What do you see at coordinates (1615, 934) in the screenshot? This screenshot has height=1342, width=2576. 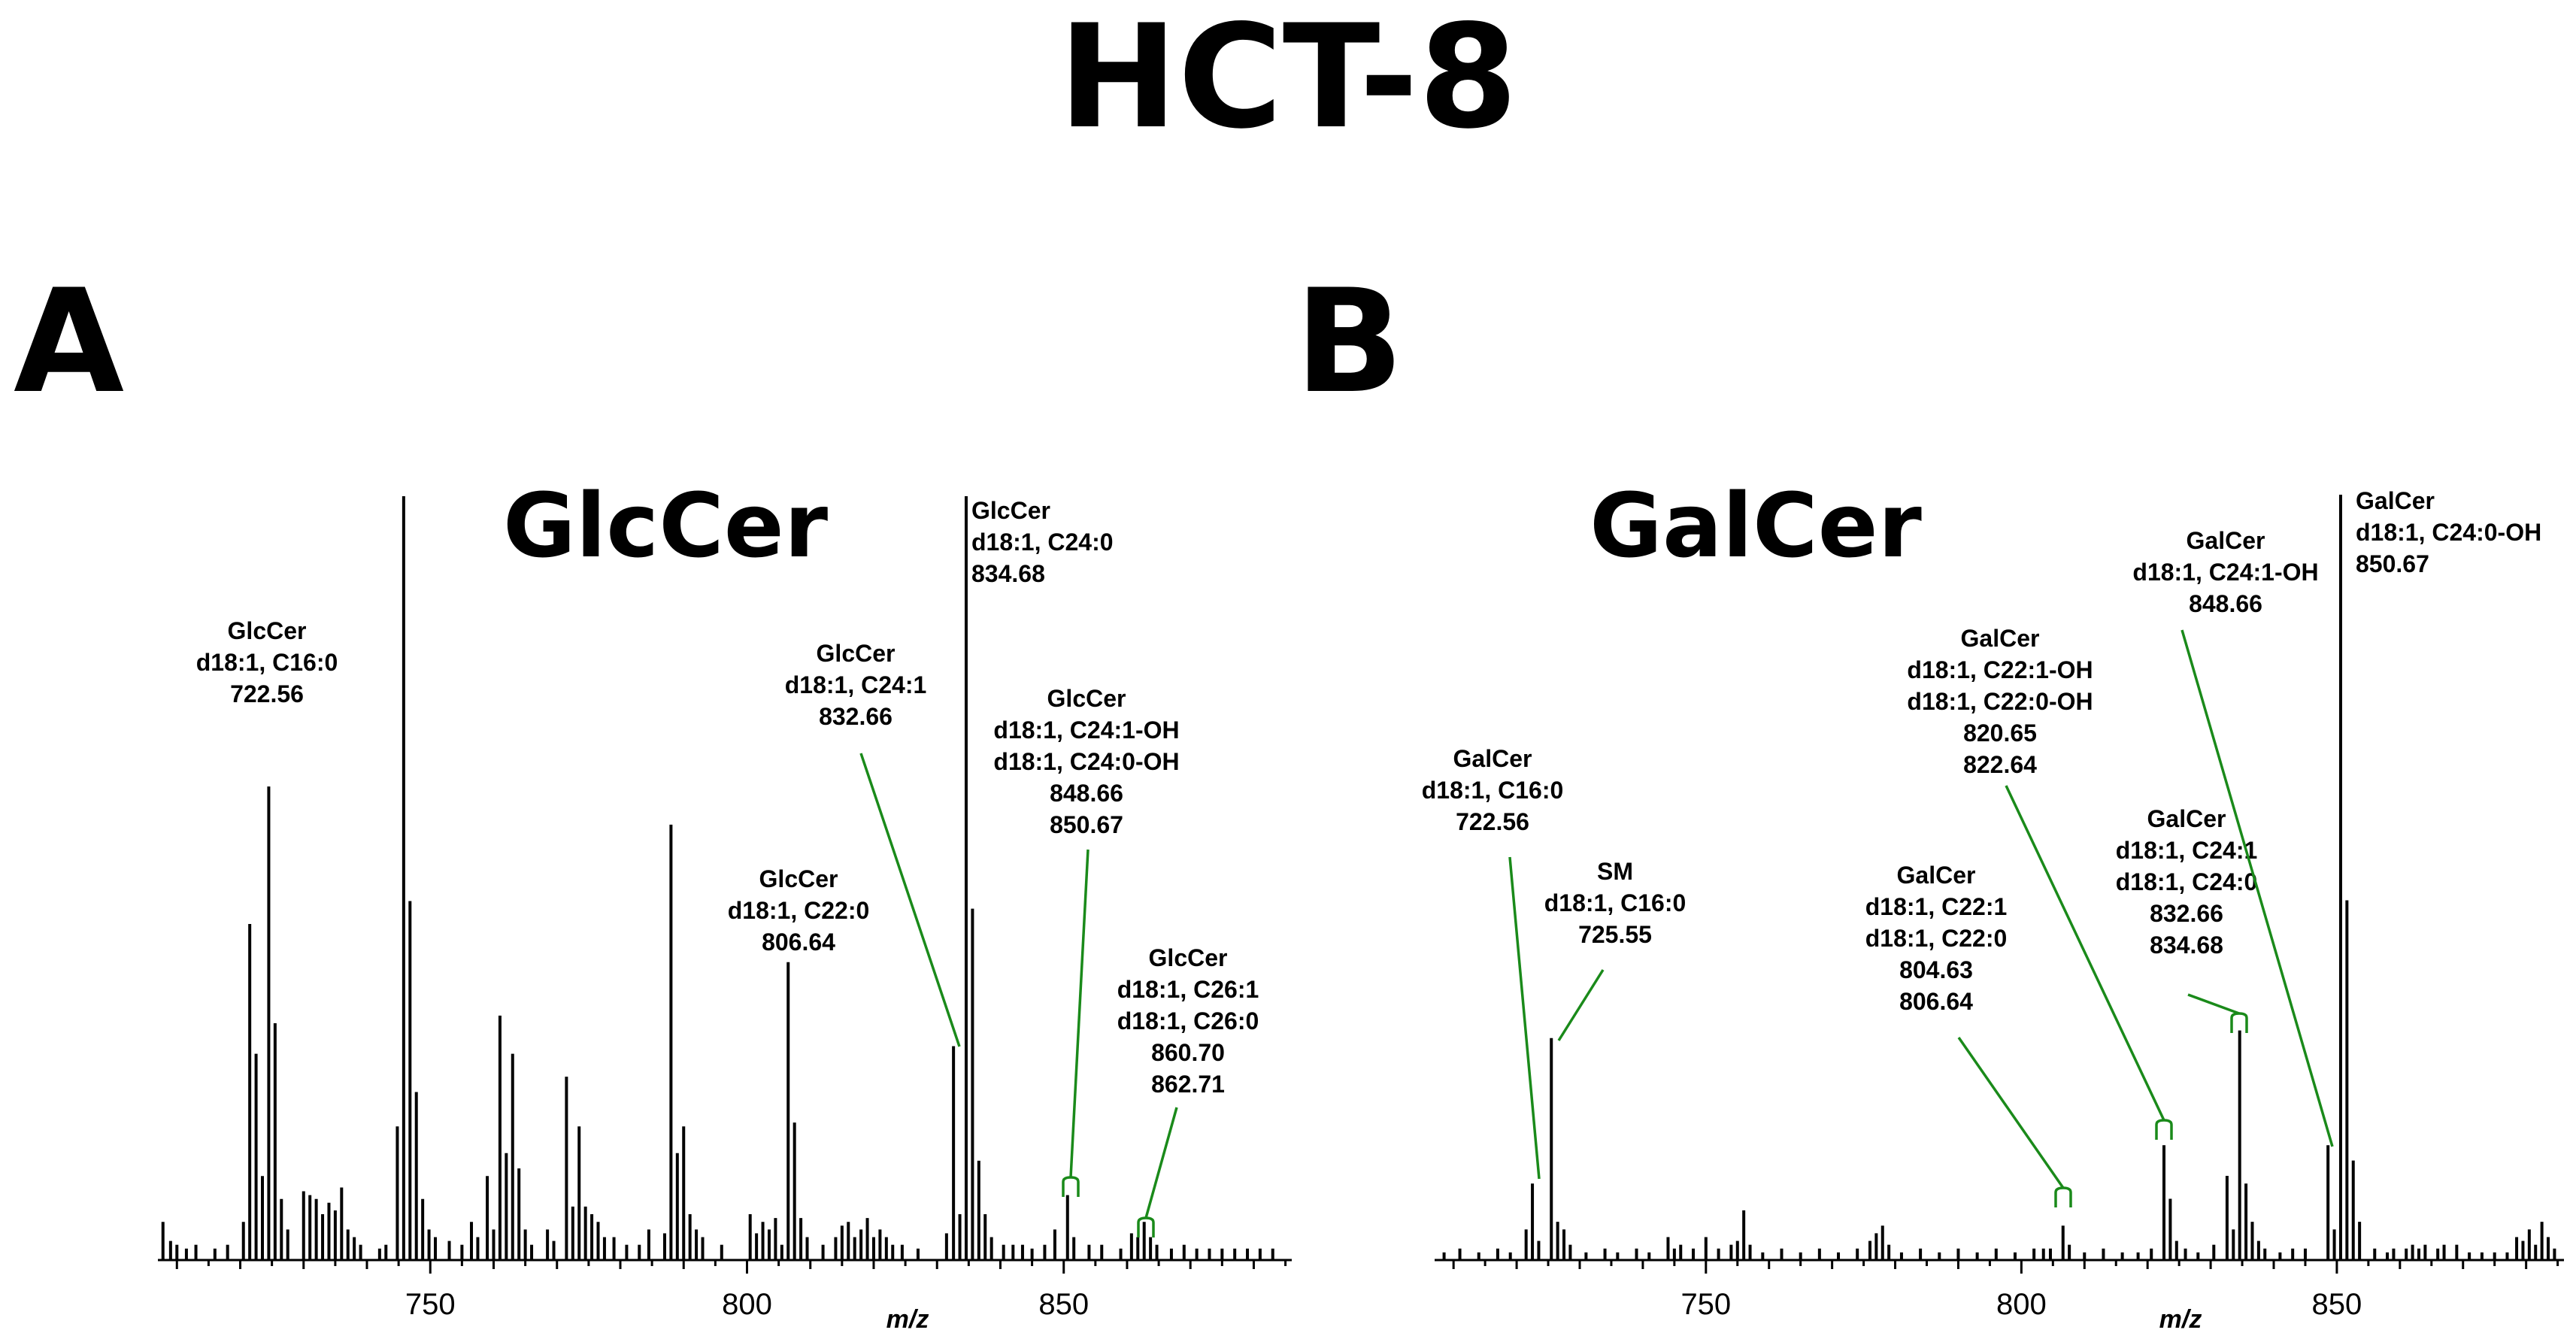 I see `annotation-line: 725.55` at bounding box center [1615, 934].